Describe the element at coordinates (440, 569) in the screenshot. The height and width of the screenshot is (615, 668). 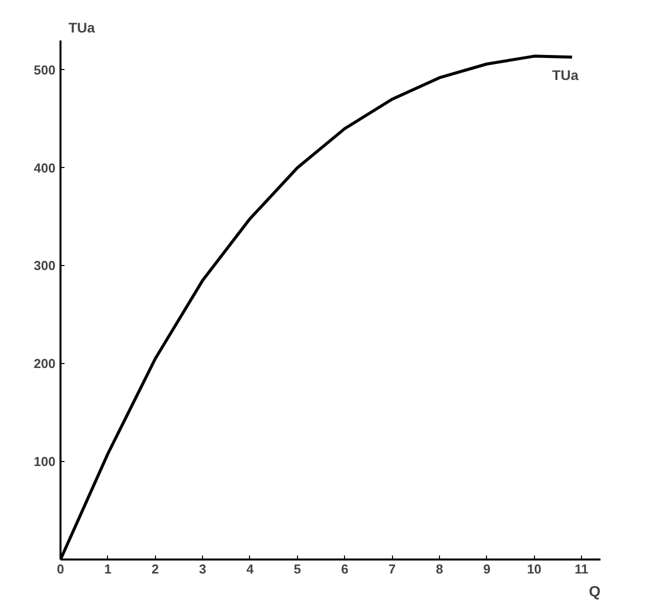
I see `x-tick-label: 8` at that location.